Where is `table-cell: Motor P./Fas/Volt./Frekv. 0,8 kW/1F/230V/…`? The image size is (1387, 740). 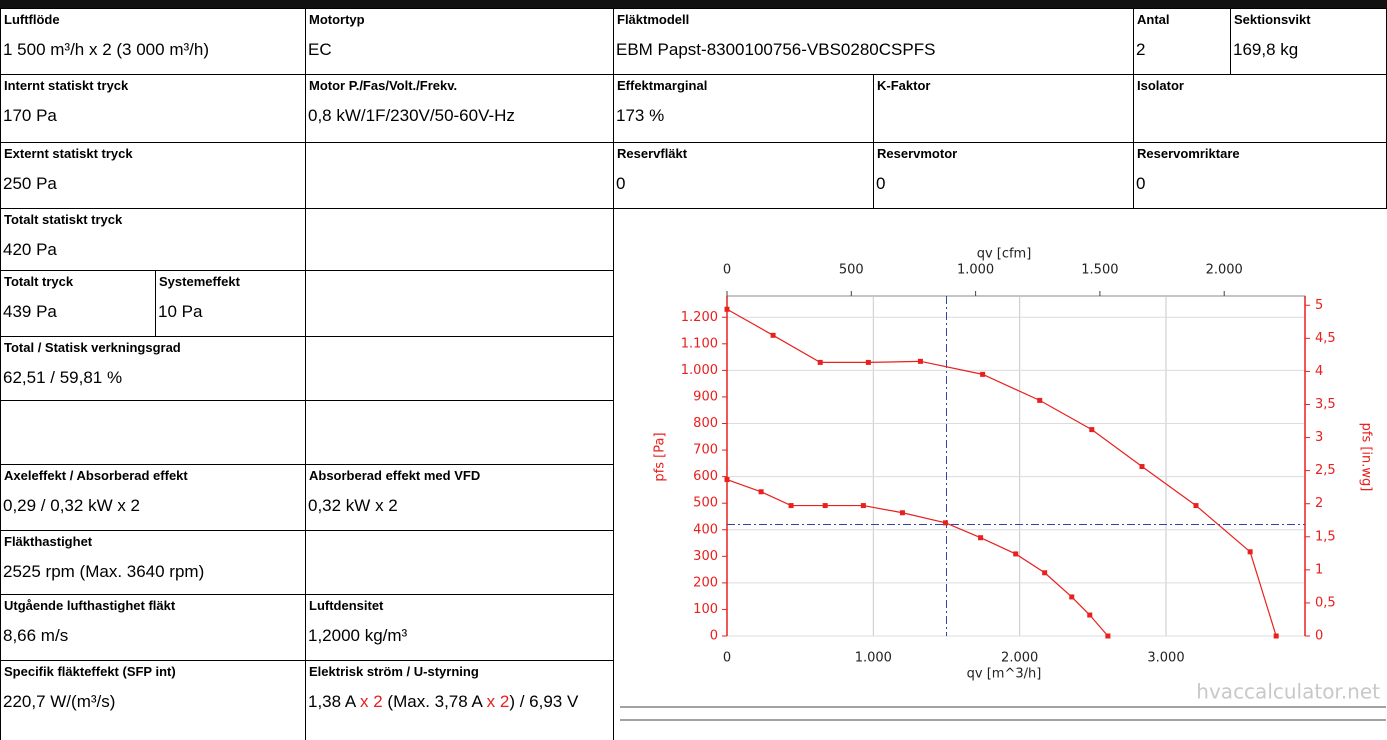 table-cell: Motor P./Fas/Volt./Frekv. 0,8 kW/1F/230V/… is located at coordinates (459, 108).